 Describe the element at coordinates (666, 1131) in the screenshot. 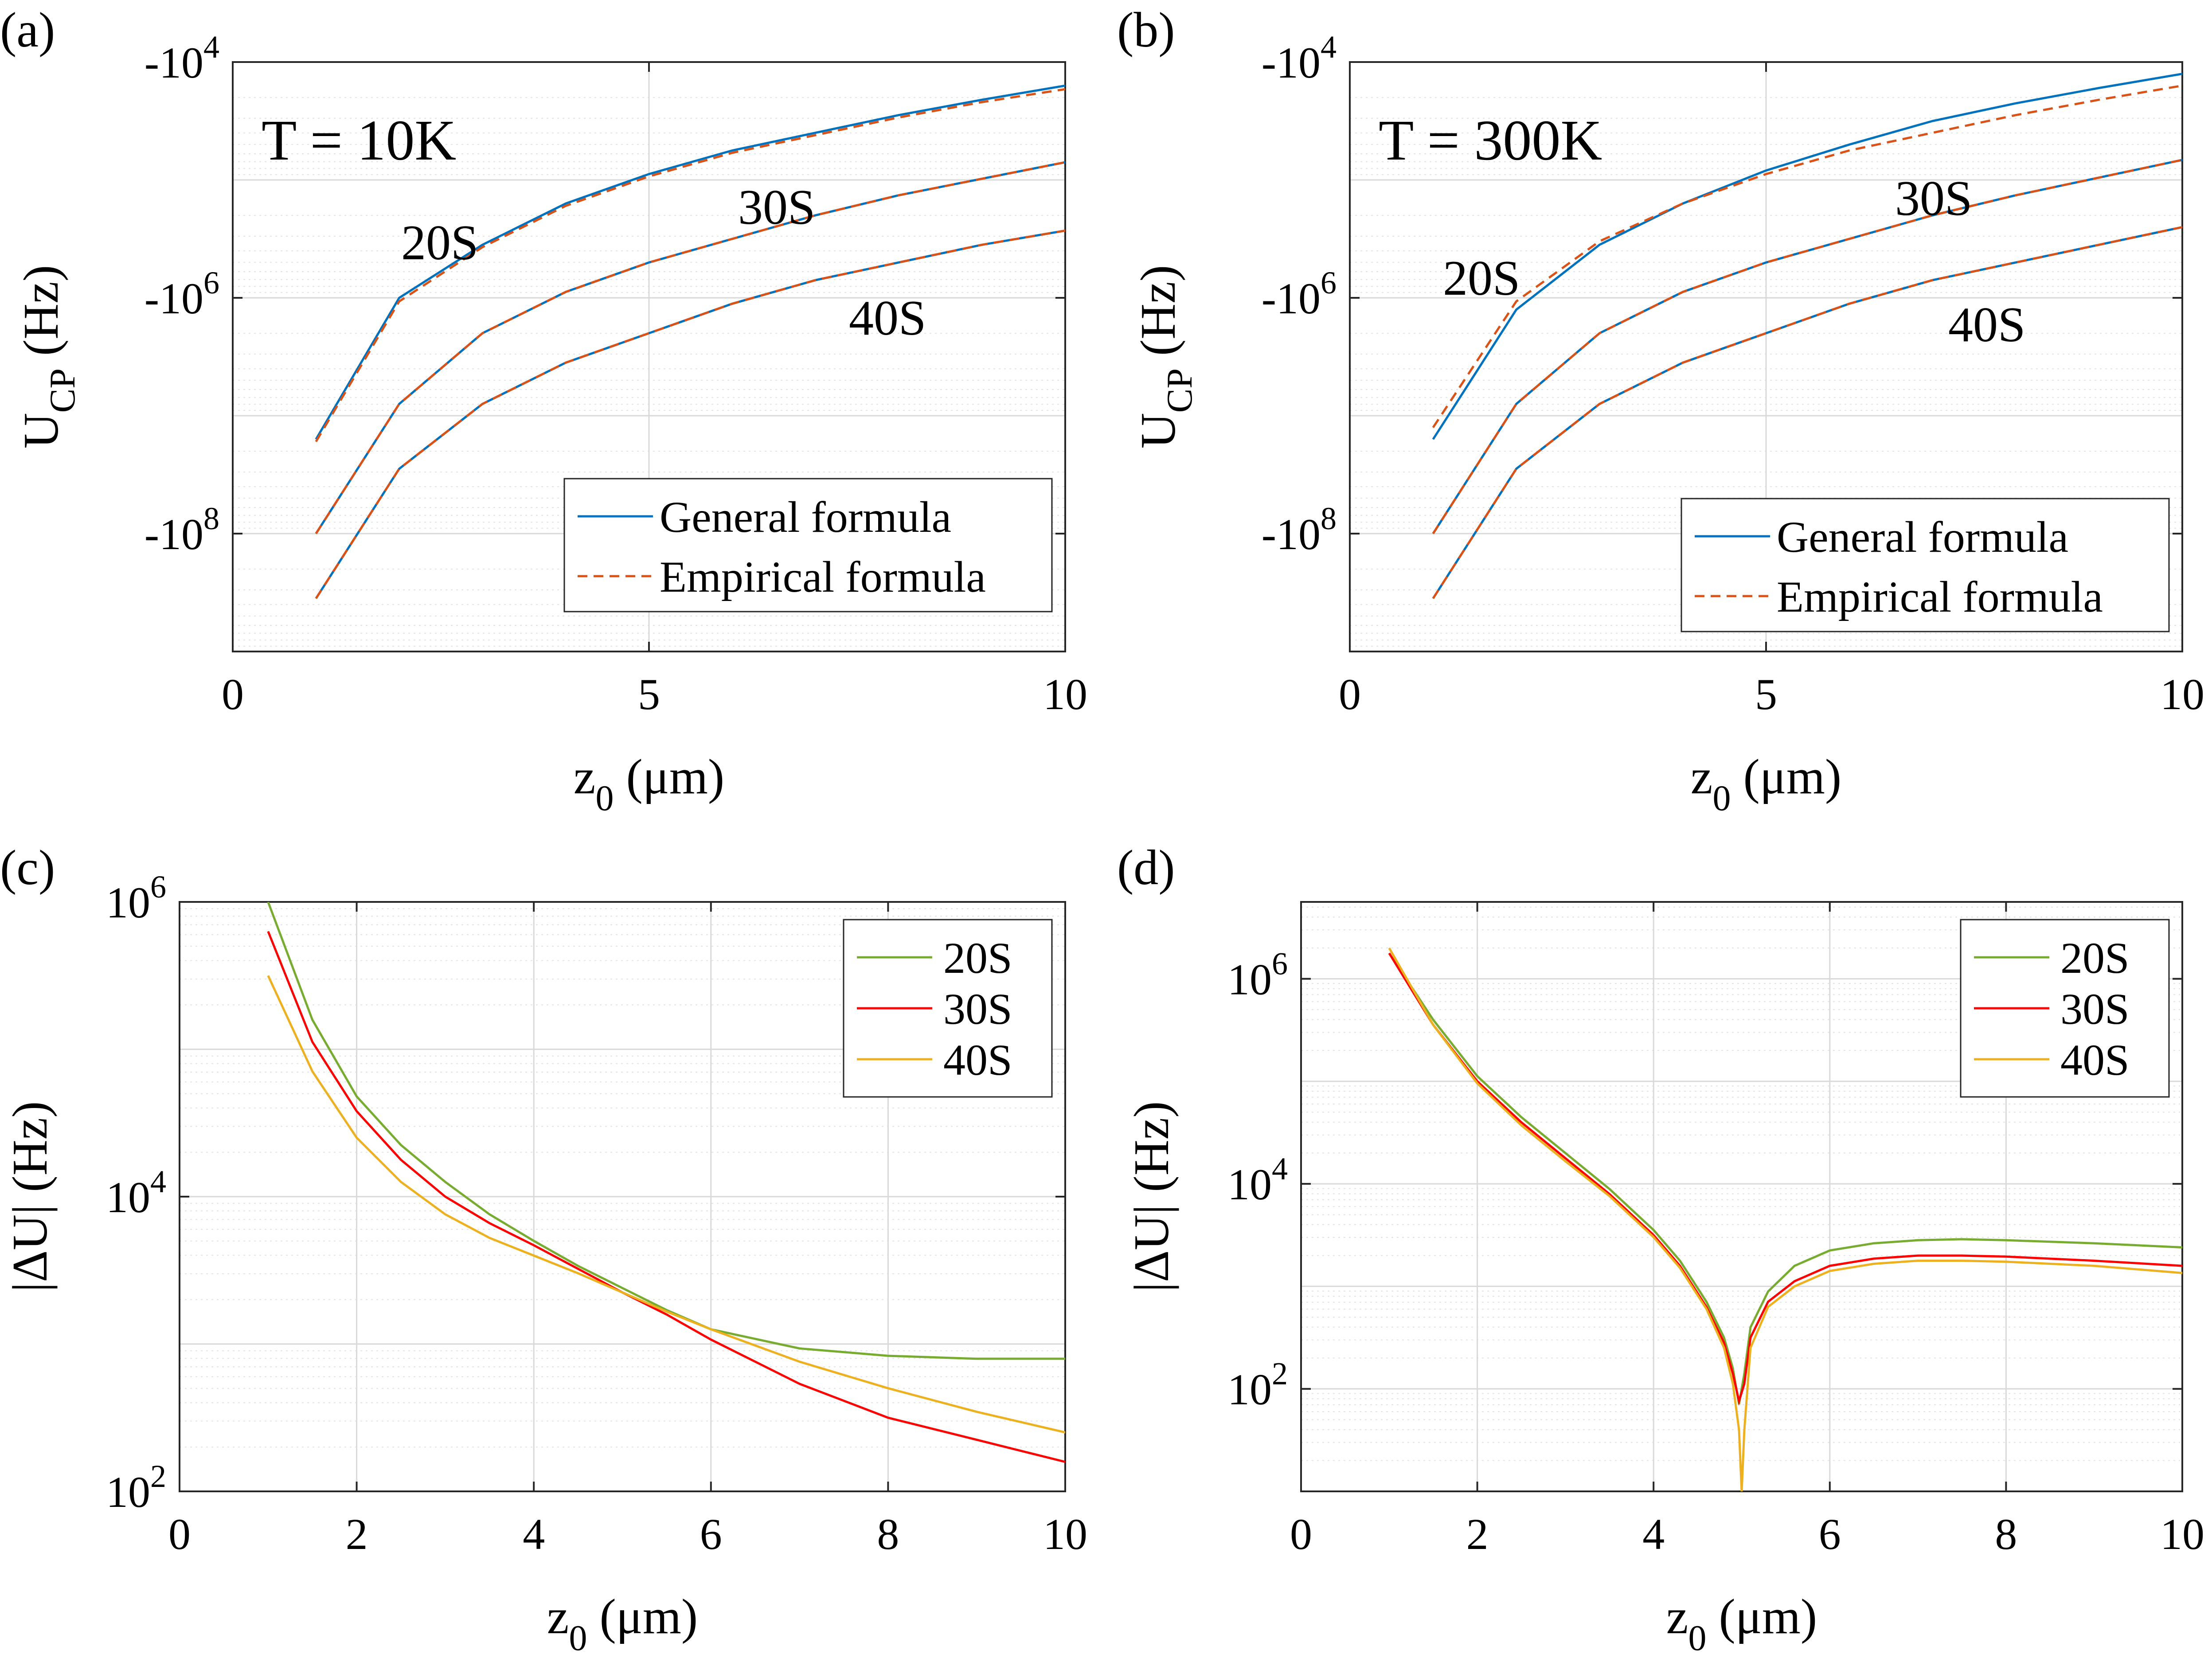

I see `series-line-20S` at that location.